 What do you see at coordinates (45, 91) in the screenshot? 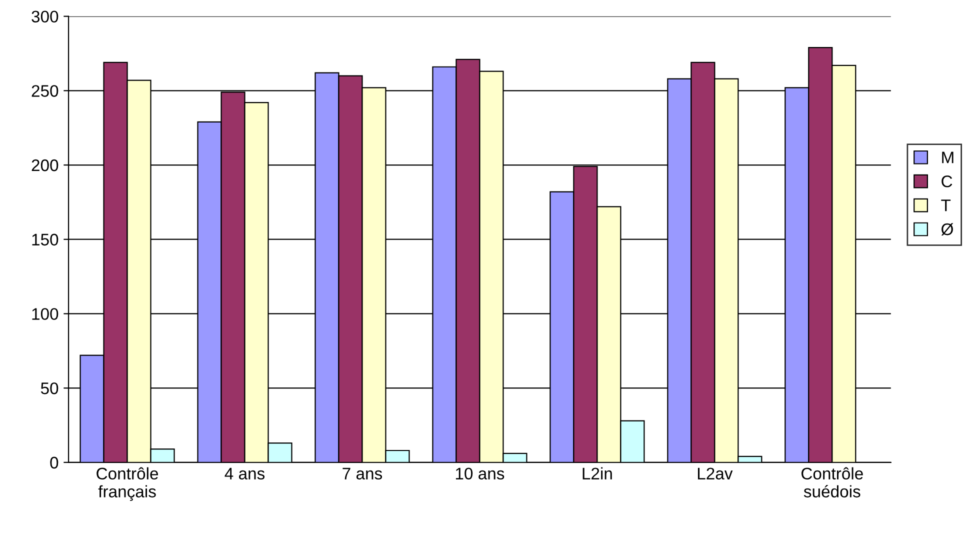
I see `y-tick-label: 250` at bounding box center [45, 91].